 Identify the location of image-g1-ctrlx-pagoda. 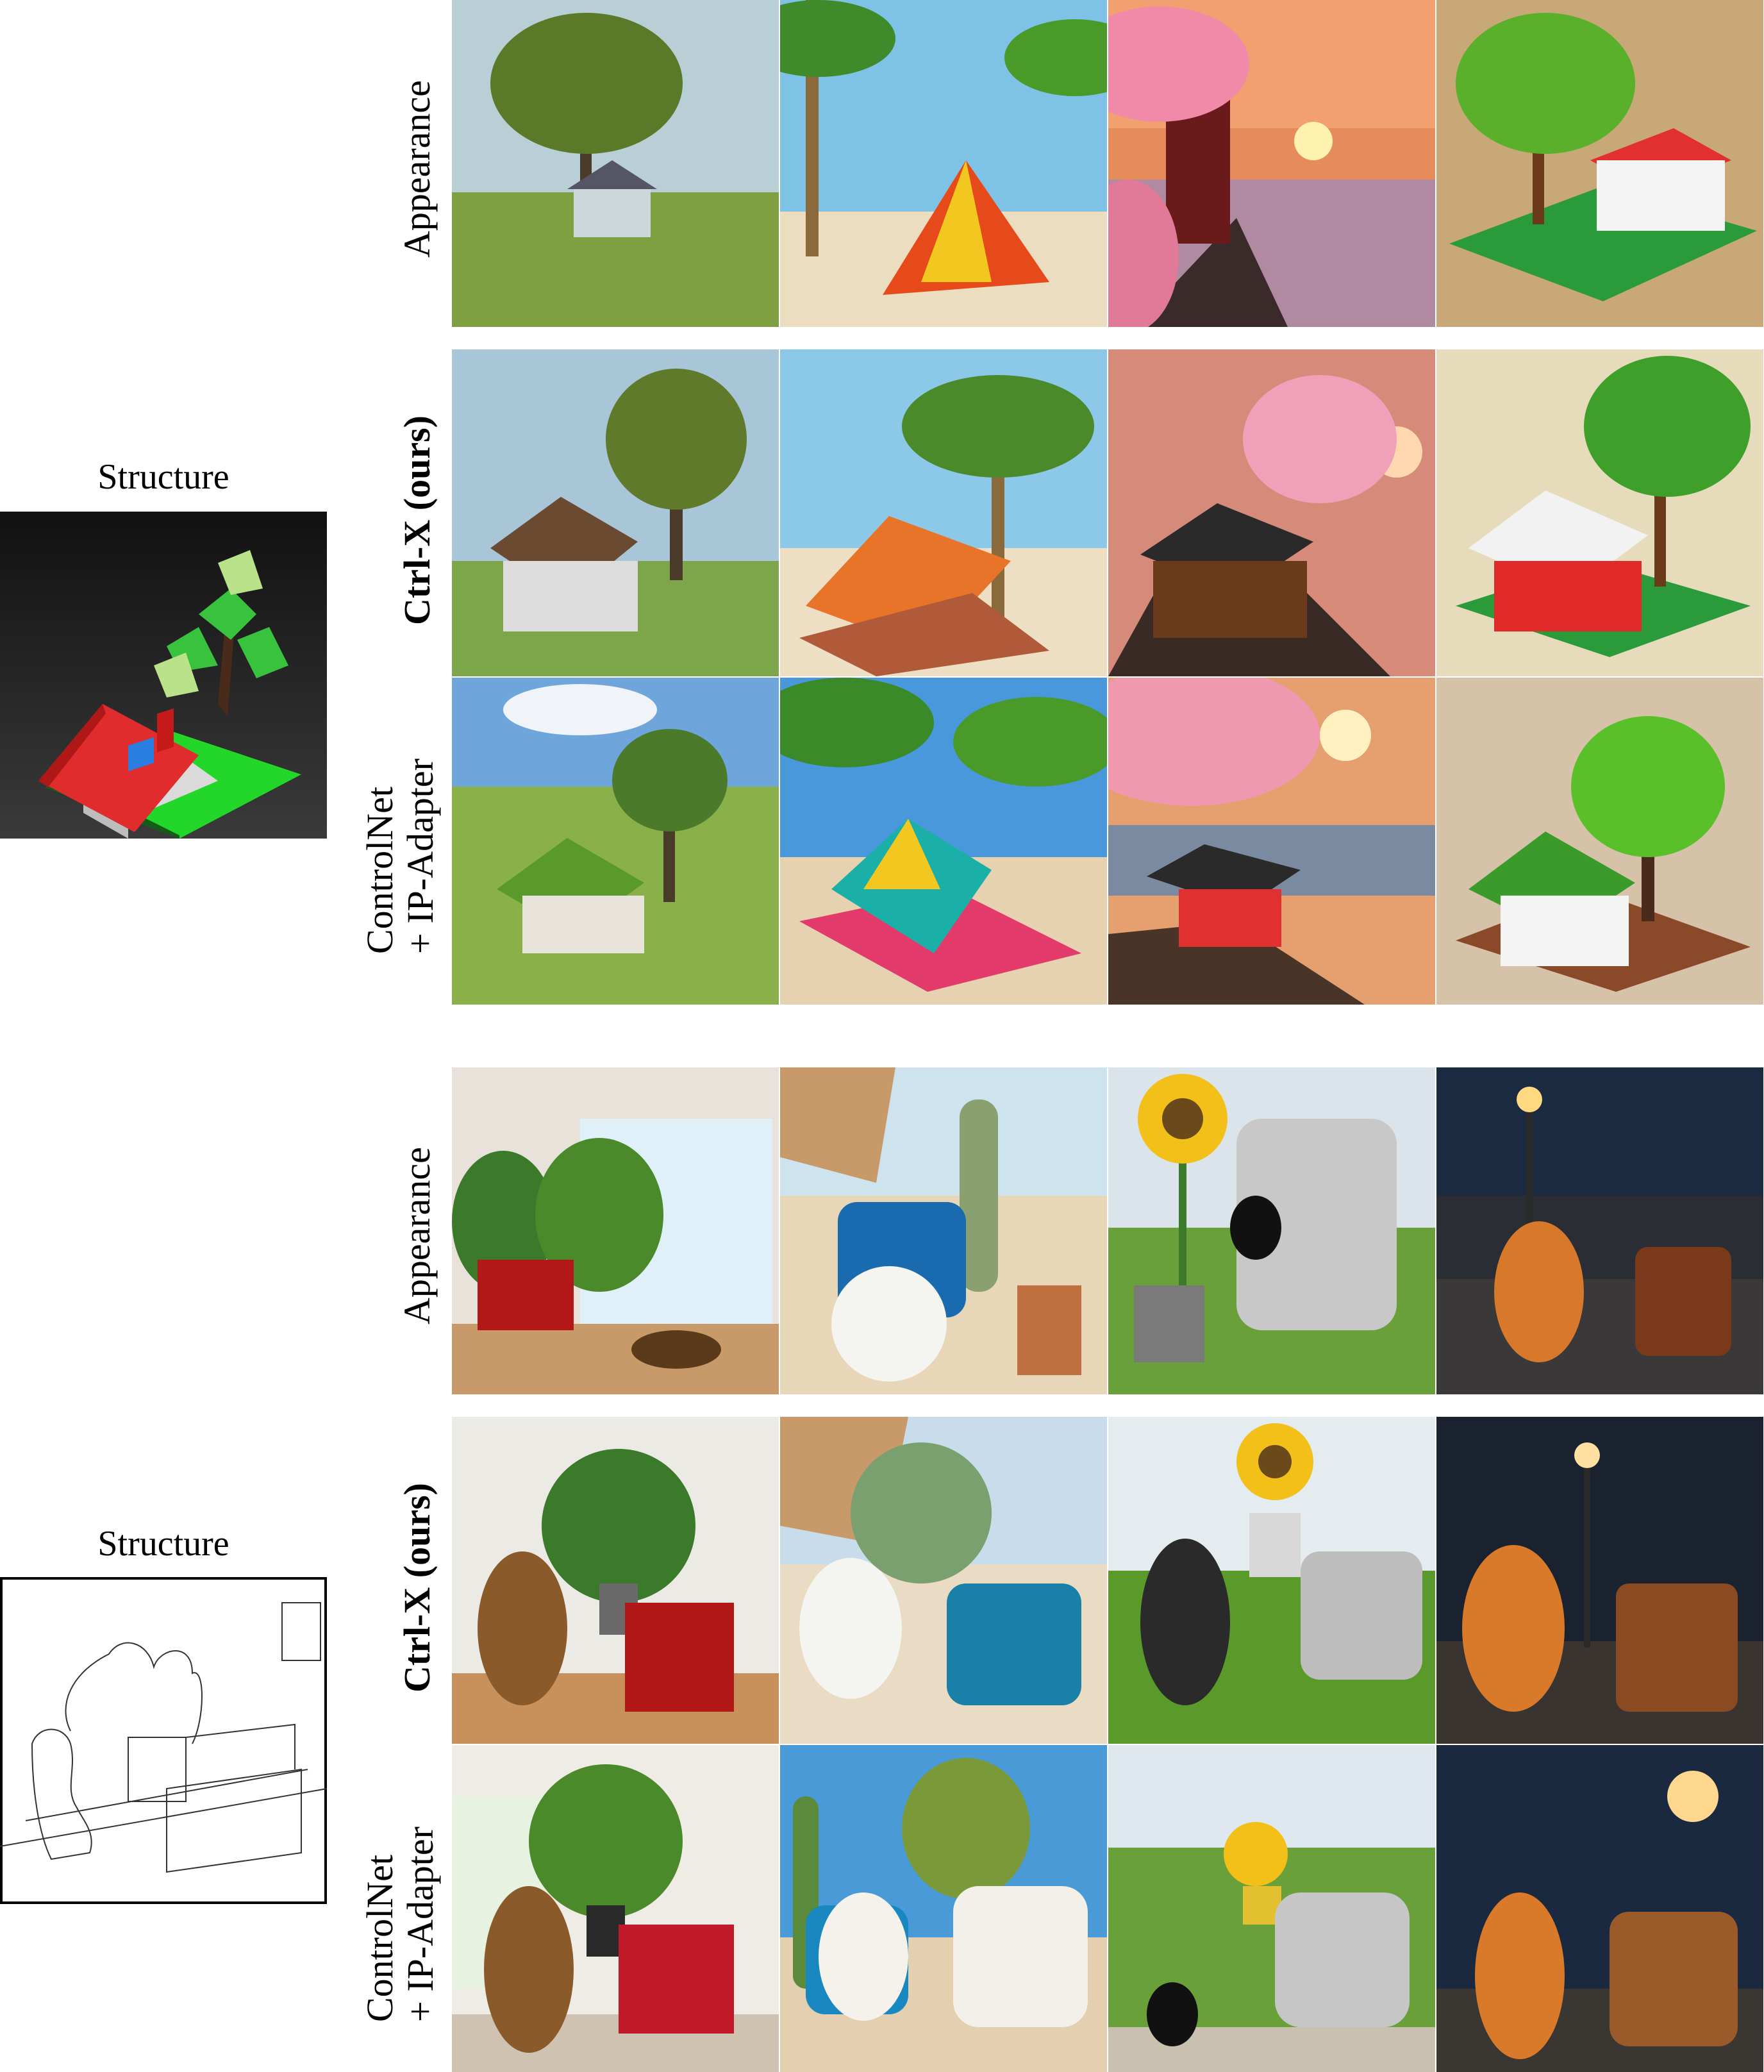
(1271, 512).